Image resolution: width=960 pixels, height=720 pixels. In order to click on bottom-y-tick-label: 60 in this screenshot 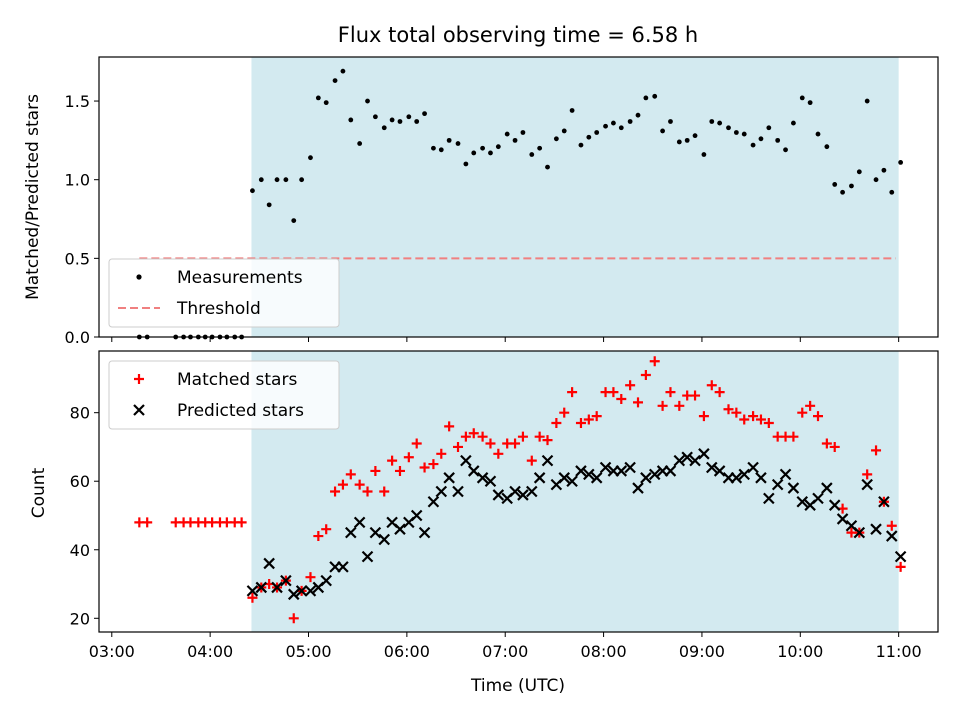, I will do `click(80, 481)`.